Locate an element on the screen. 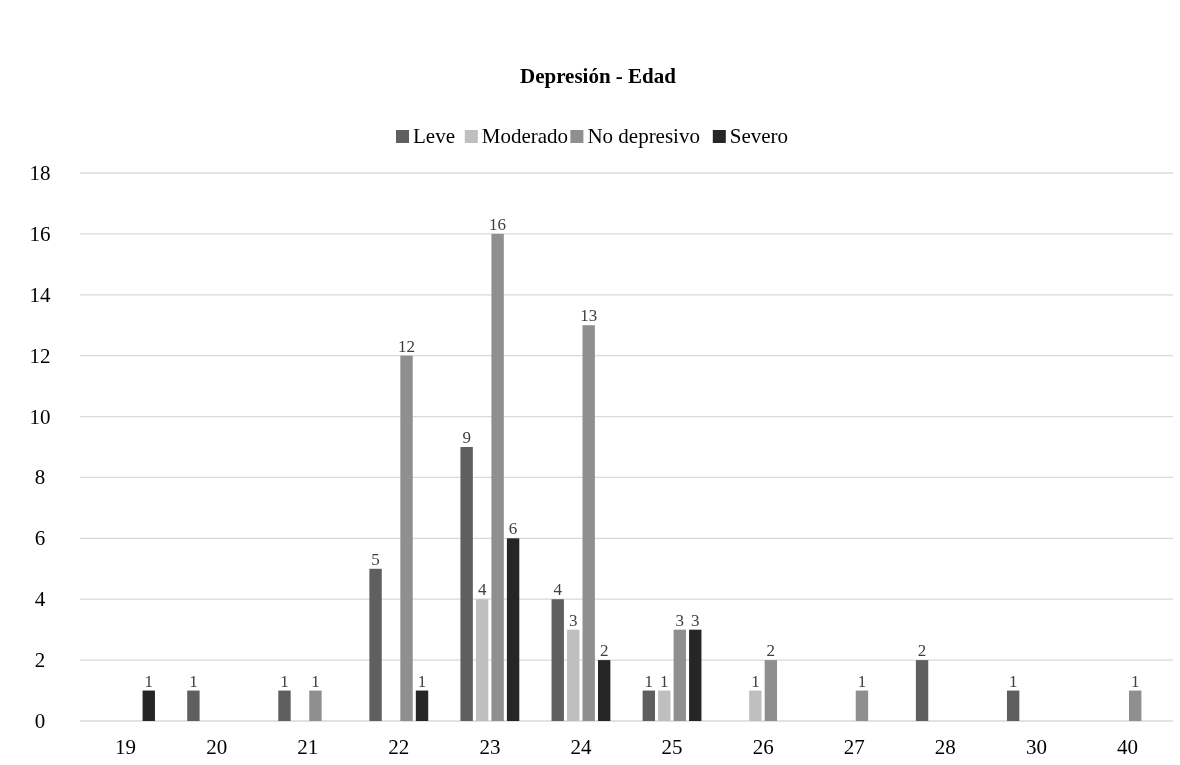  x-tick-label: 23 is located at coordinates (490, 747).